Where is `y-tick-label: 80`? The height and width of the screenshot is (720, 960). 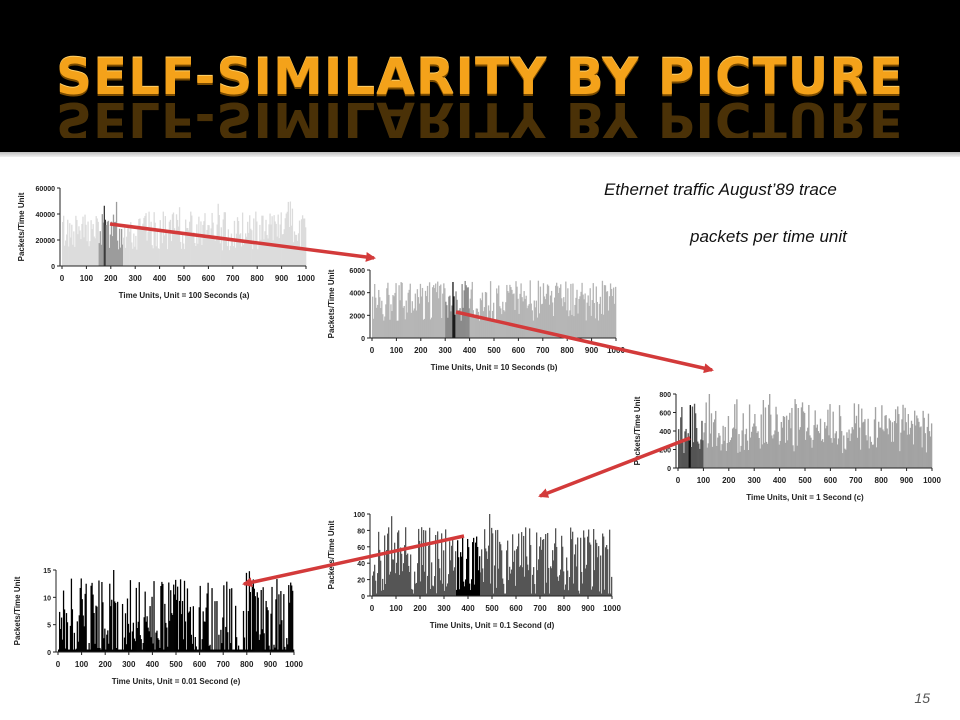
y-tick-label: 80 is located at coordinates (361, 531).